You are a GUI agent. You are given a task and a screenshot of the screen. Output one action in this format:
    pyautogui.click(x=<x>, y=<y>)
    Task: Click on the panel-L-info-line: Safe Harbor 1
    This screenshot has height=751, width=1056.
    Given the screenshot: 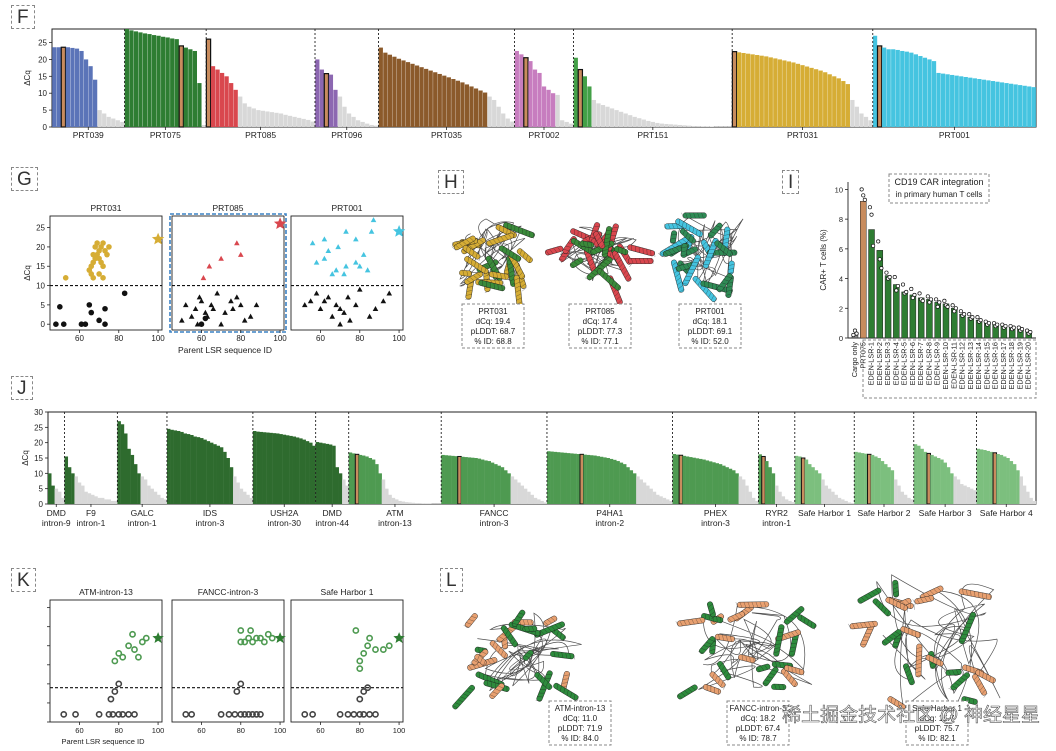 What is the action you would take?
    pyautogui.click(x=937, y=708)
    